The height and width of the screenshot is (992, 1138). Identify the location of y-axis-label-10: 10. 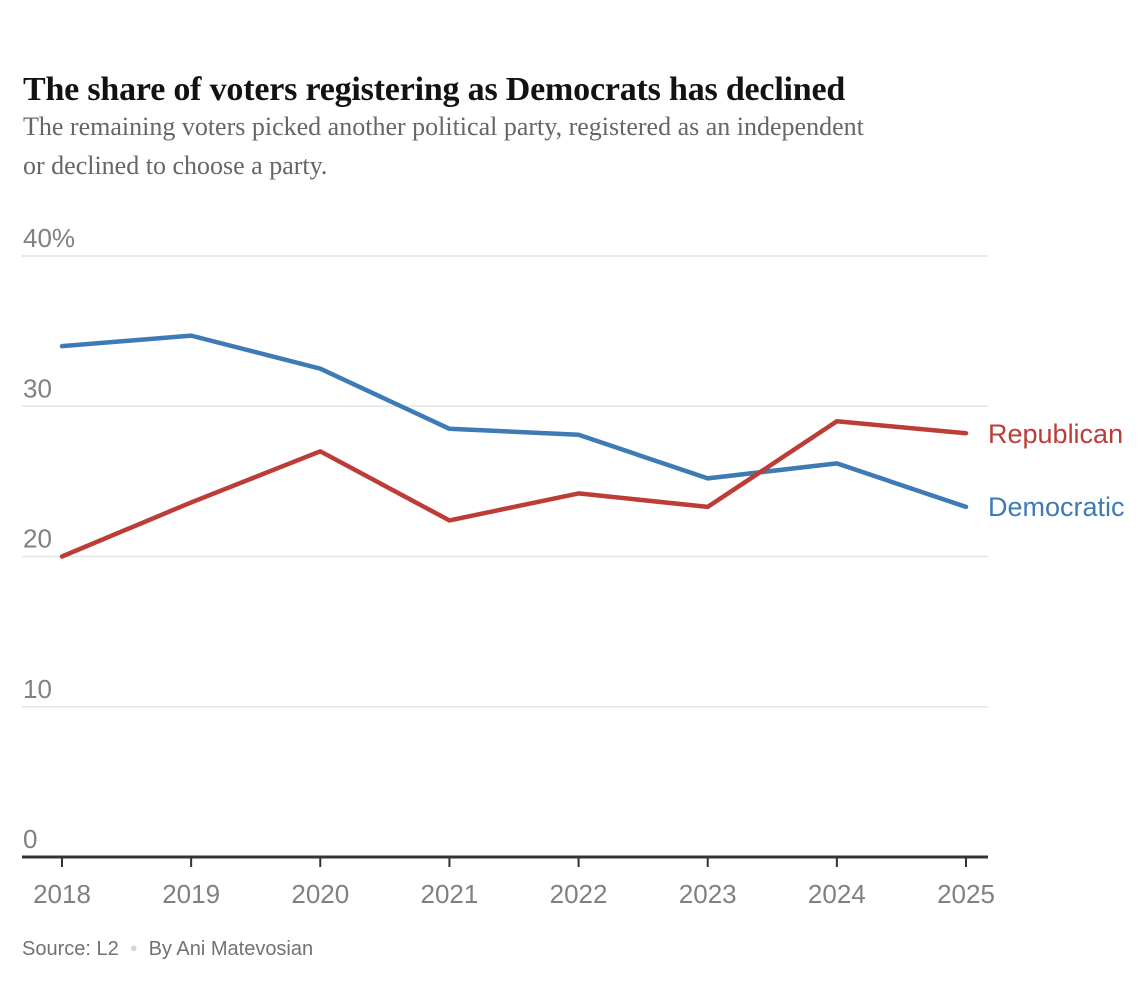
(37, 689).